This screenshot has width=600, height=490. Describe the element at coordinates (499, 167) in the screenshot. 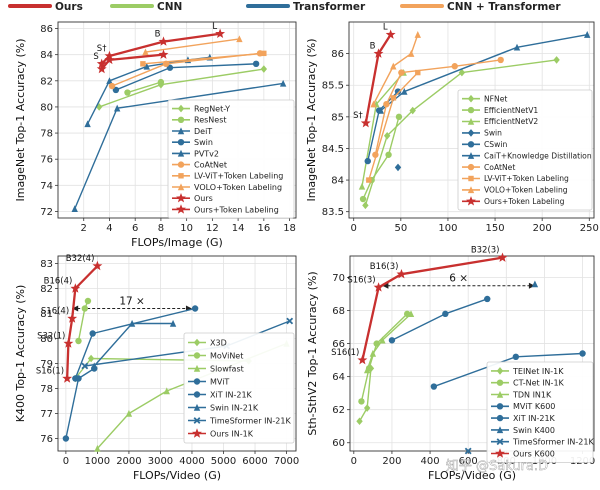

I see `legend-entry-coatnet: CoAtNet` at that location.